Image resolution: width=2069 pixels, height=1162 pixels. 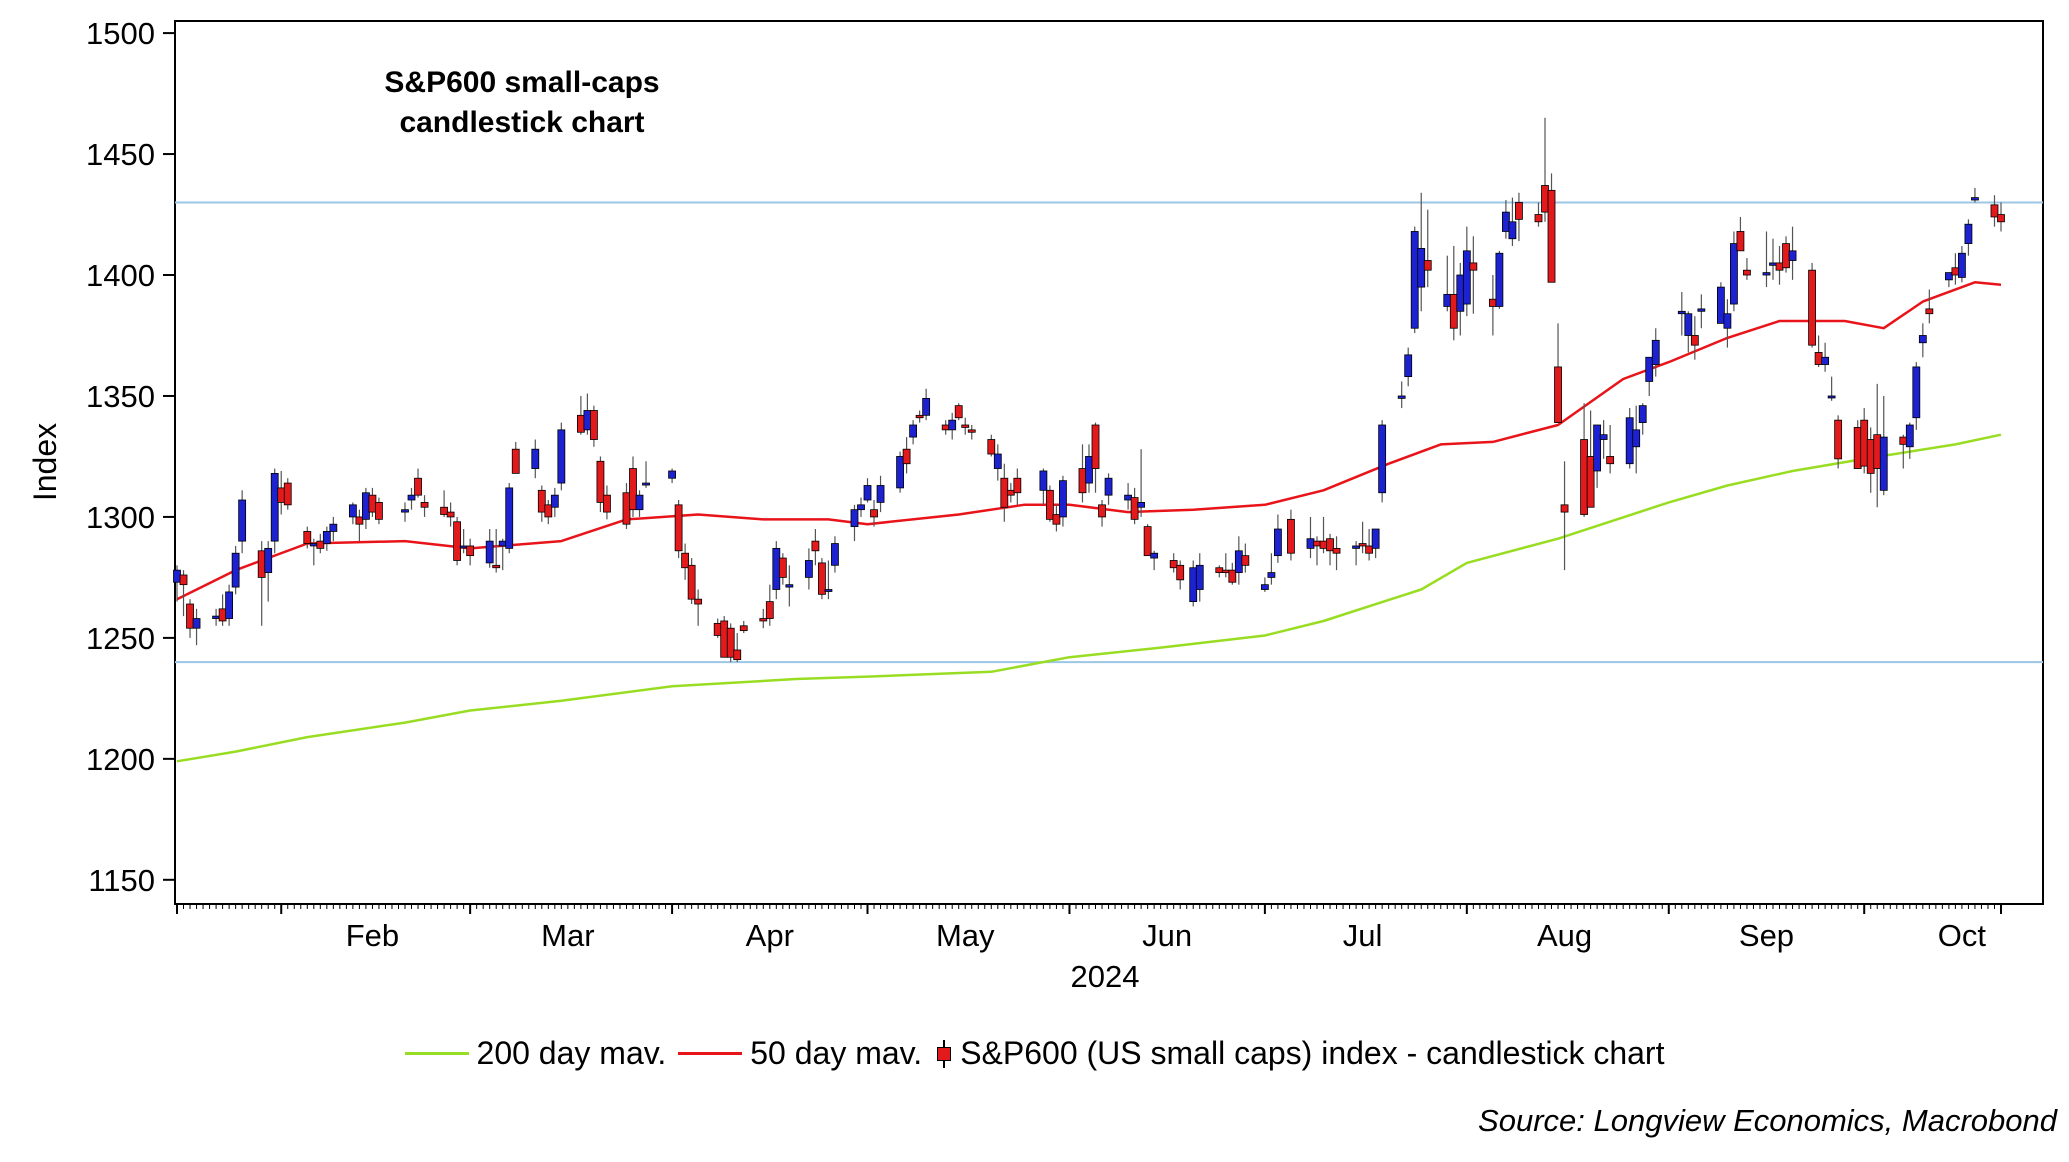 I want to click on x-tick-label: Mar, so click(x=567, y=935).